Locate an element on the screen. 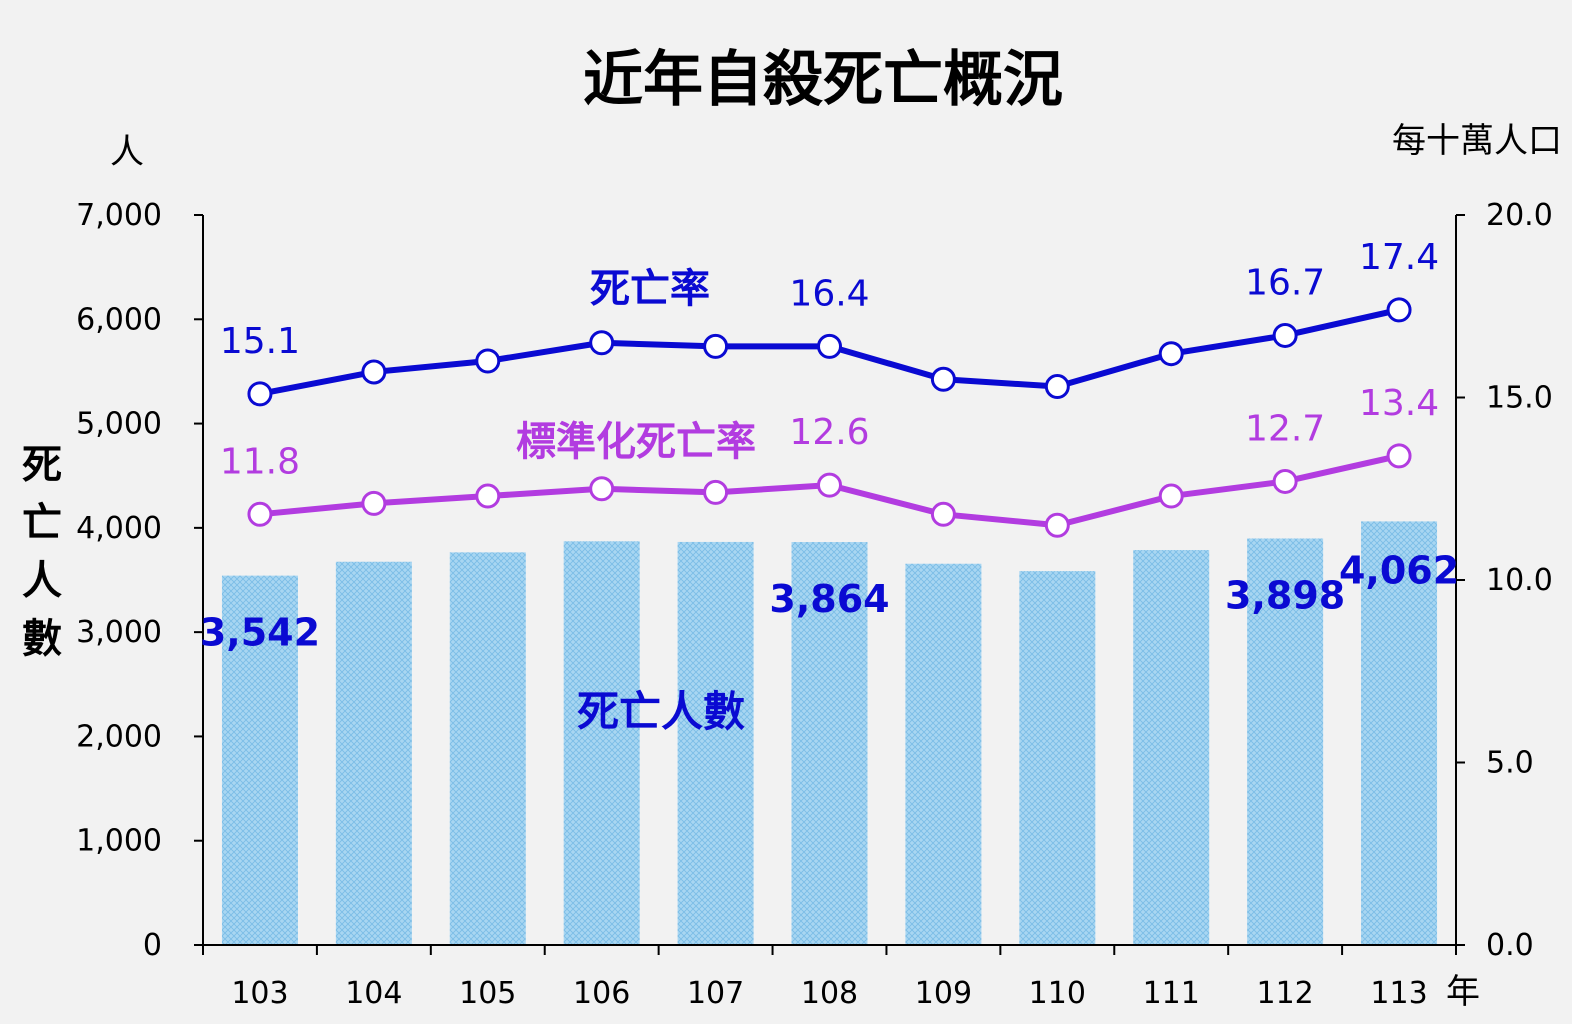  bar-value-label: 3,542 is located at coordinates (260, 633).